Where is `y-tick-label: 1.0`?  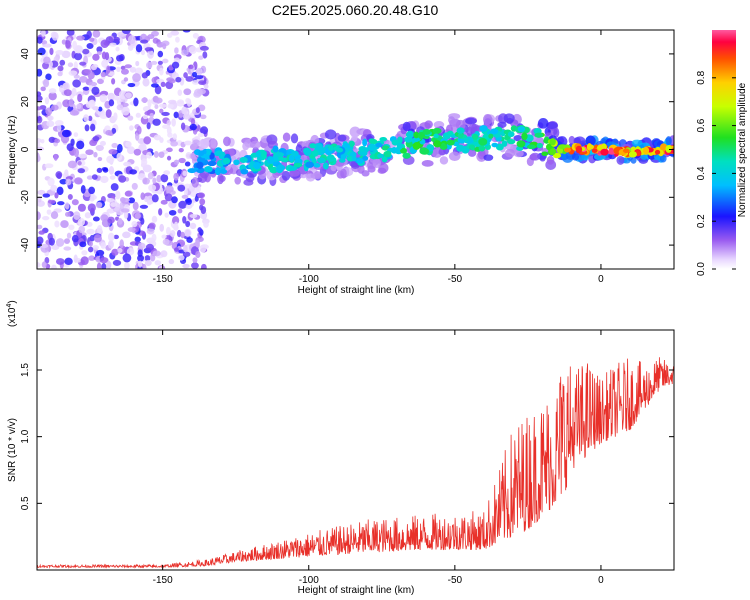 y-tick-label: 1.0 is located at coordinates (25, 436).